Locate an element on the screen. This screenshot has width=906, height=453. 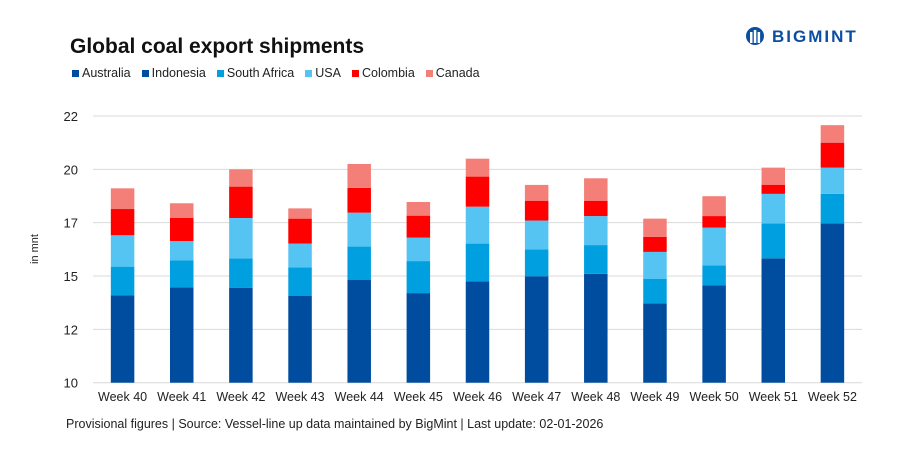
legend-label: Australia is located at coordinates (106, 73).